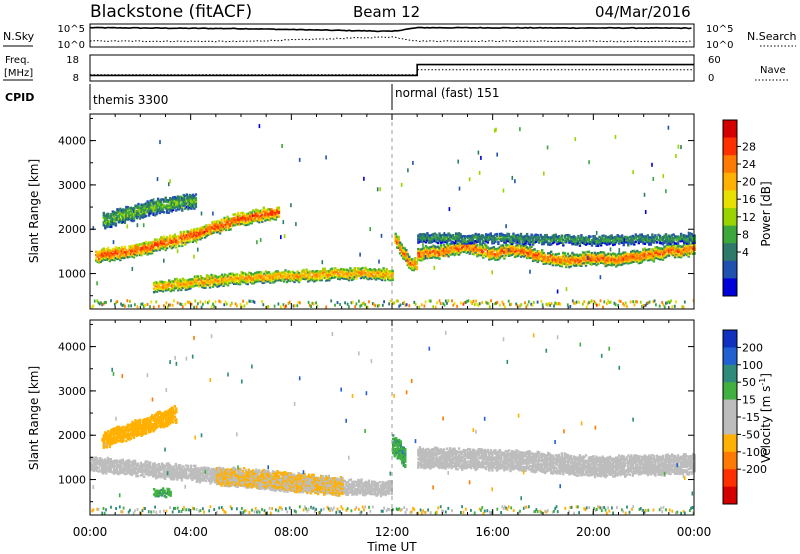  What do you see at coordinates (392, 72) in the screenshot?
I see `nave-line` at bounding box center [392, 72].